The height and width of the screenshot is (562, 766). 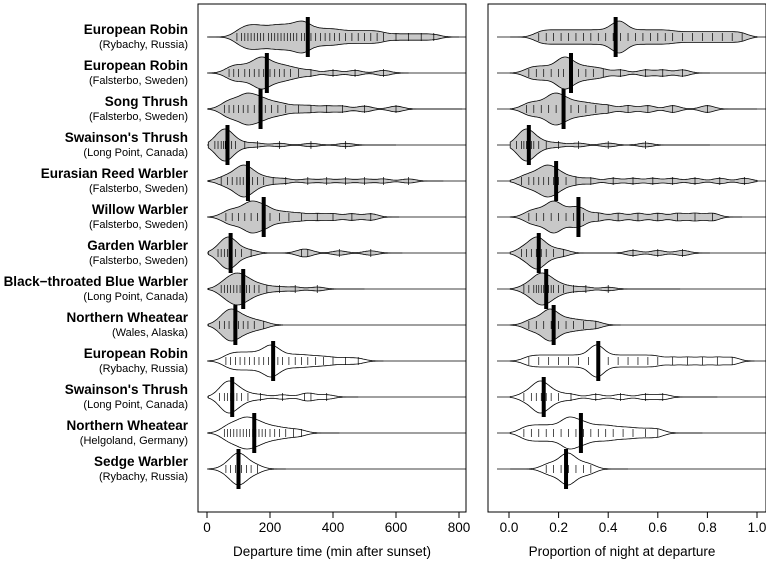 What do you see at coordinates (140, 209) in the screenshot?
I see `species-name-label: Willow Warbler` at bounding box center [140, 209].